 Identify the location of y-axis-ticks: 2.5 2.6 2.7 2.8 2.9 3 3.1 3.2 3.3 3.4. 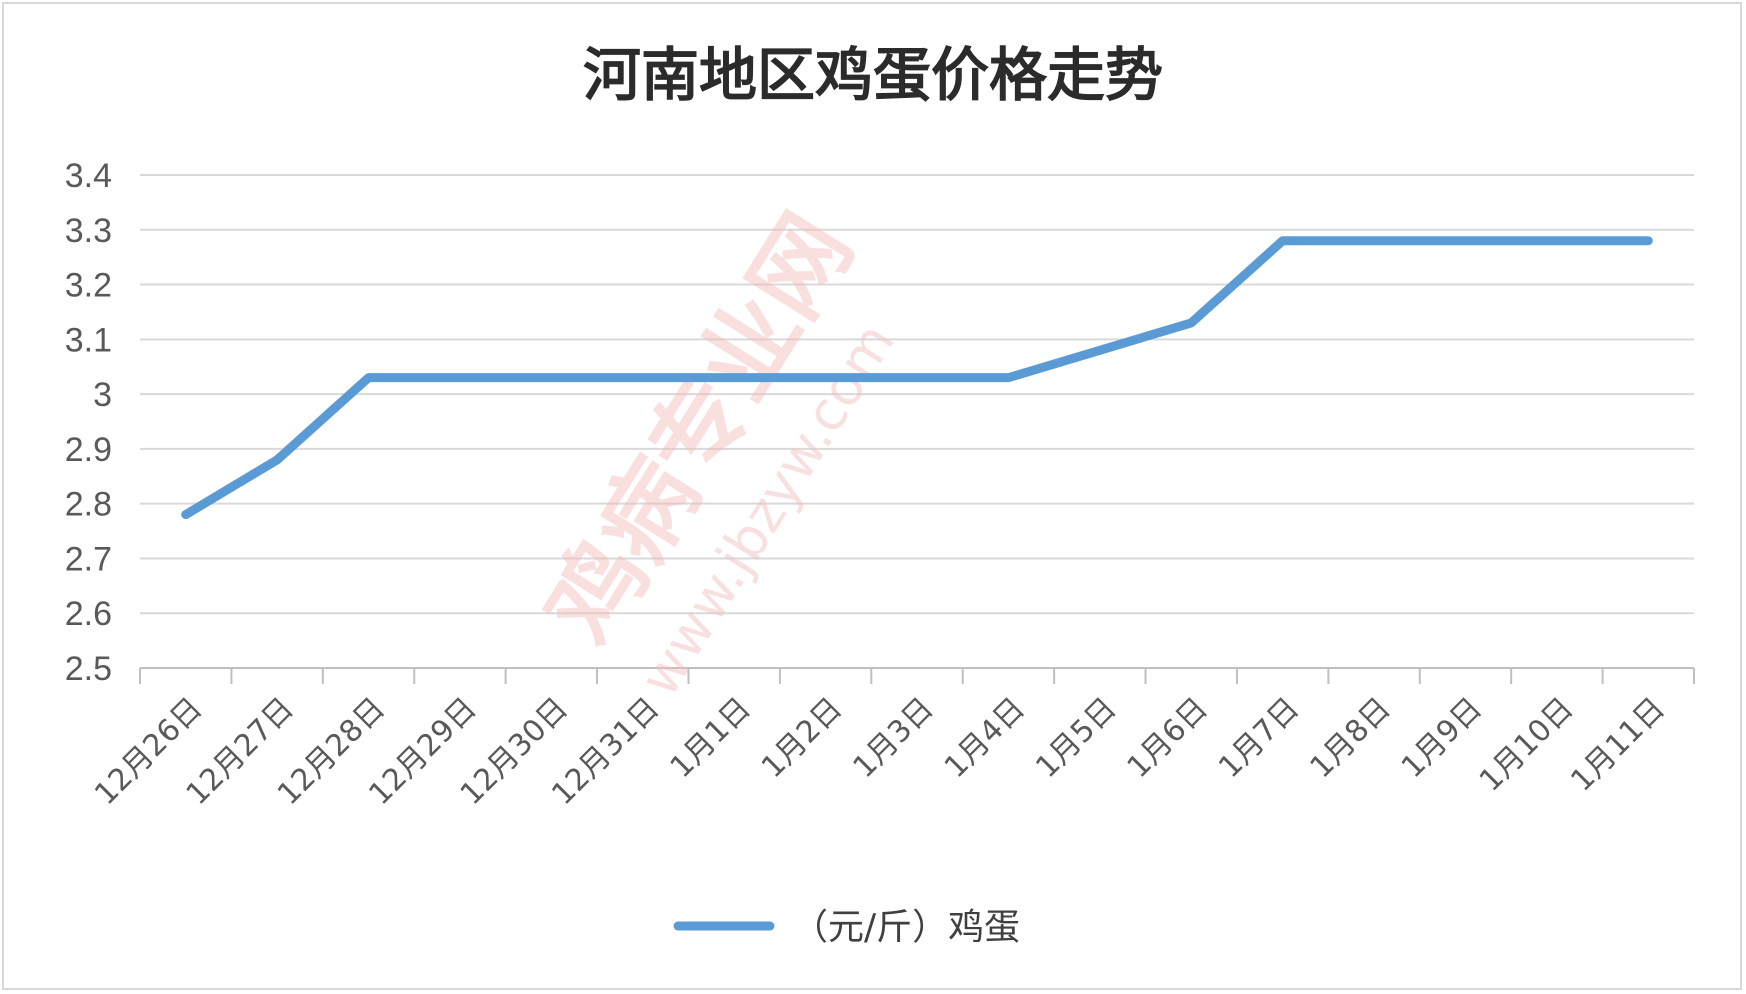
(88, 422).